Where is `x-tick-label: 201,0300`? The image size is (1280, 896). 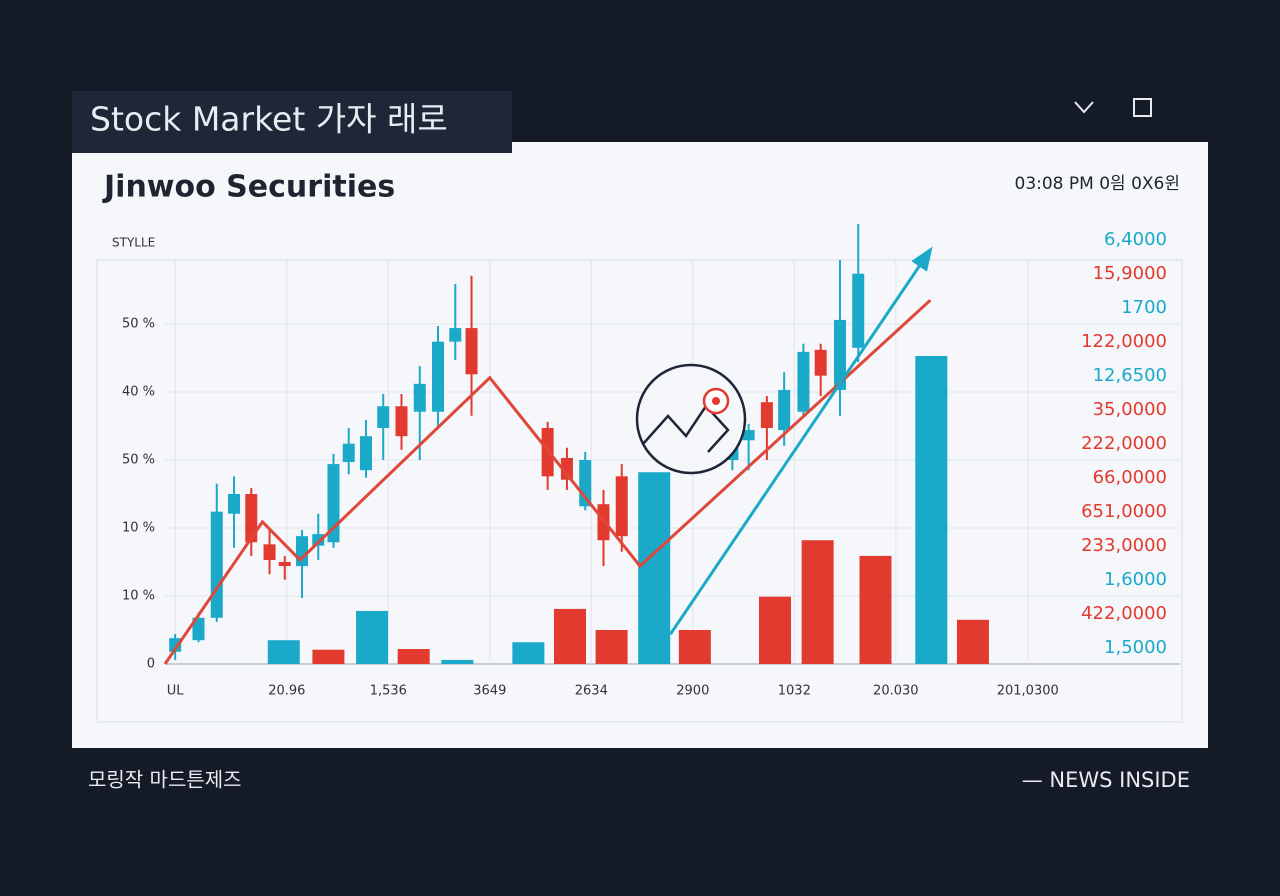
x-tick-label: 201,0300 is located at coordinates (1028, 691).